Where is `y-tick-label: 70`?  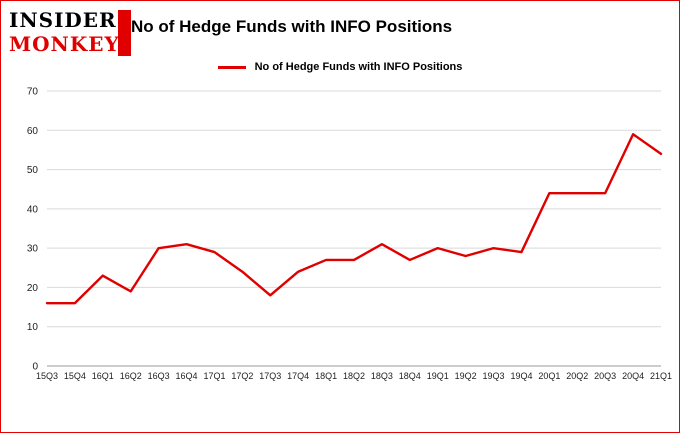
y-tick-label: 70 is located at coordinates (33, 92).